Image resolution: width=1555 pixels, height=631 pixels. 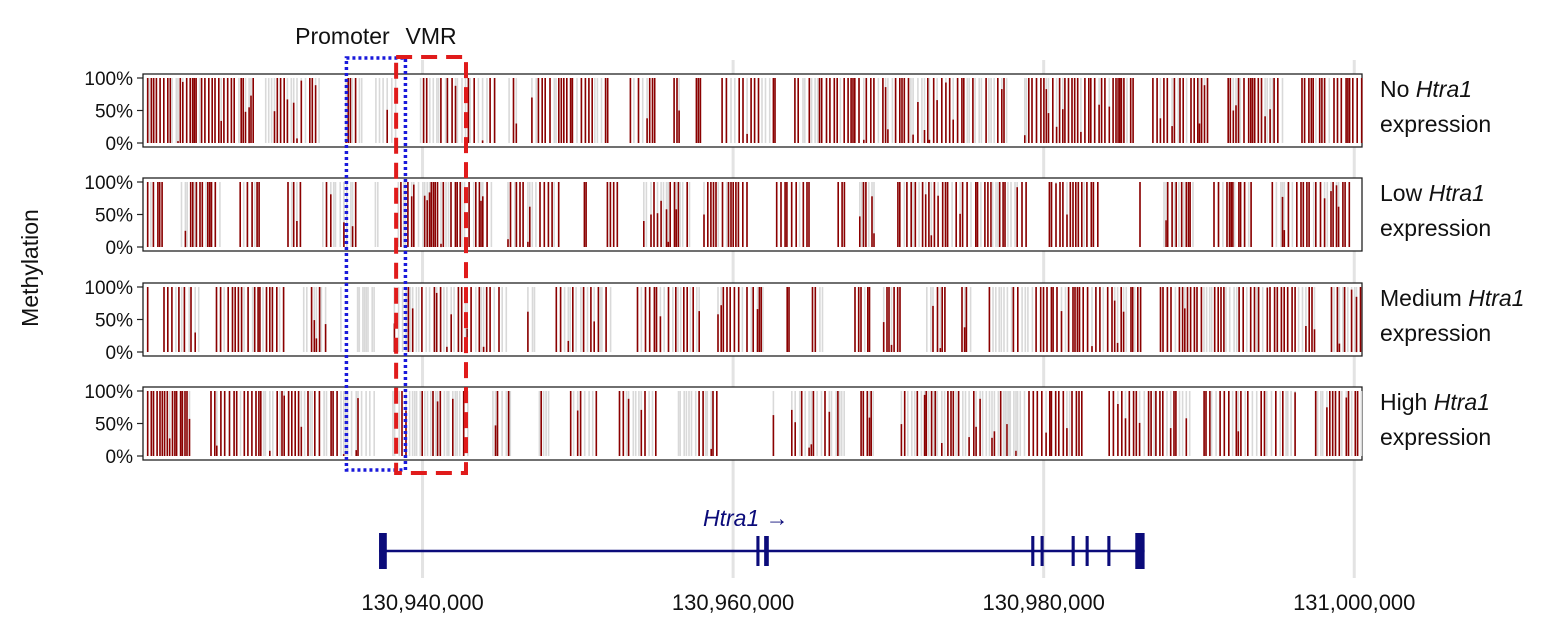 I want to click on x-tick-label: 130,980,000, so click(x=1043, y=602).